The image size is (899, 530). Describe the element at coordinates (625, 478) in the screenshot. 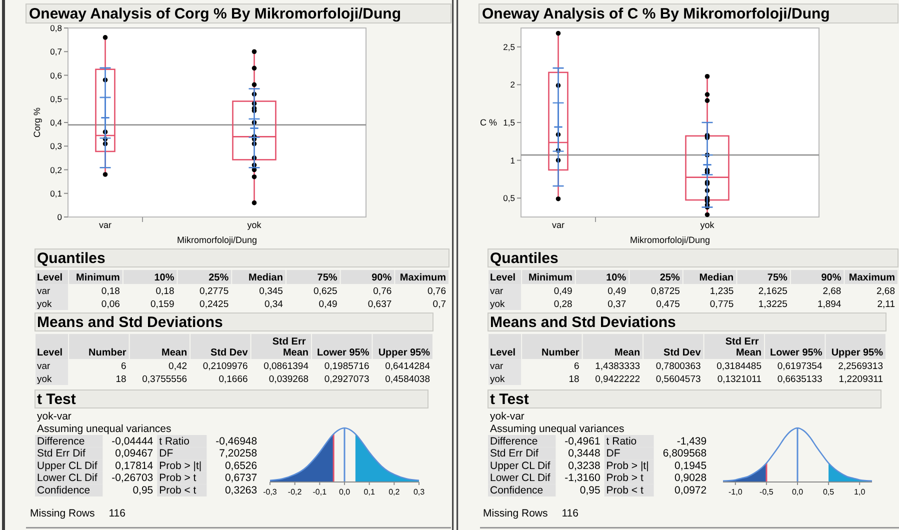

I see `text: Prob > t` at that location.